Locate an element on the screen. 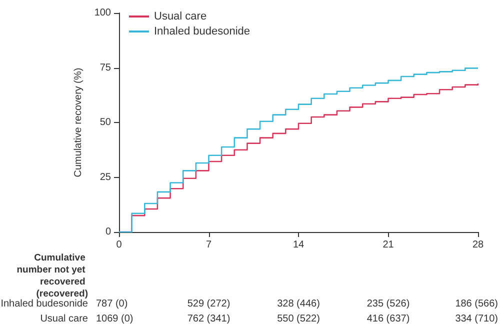 The image size is (502, 331). y-tick-label: 100 is located at coordinates (103, 13).